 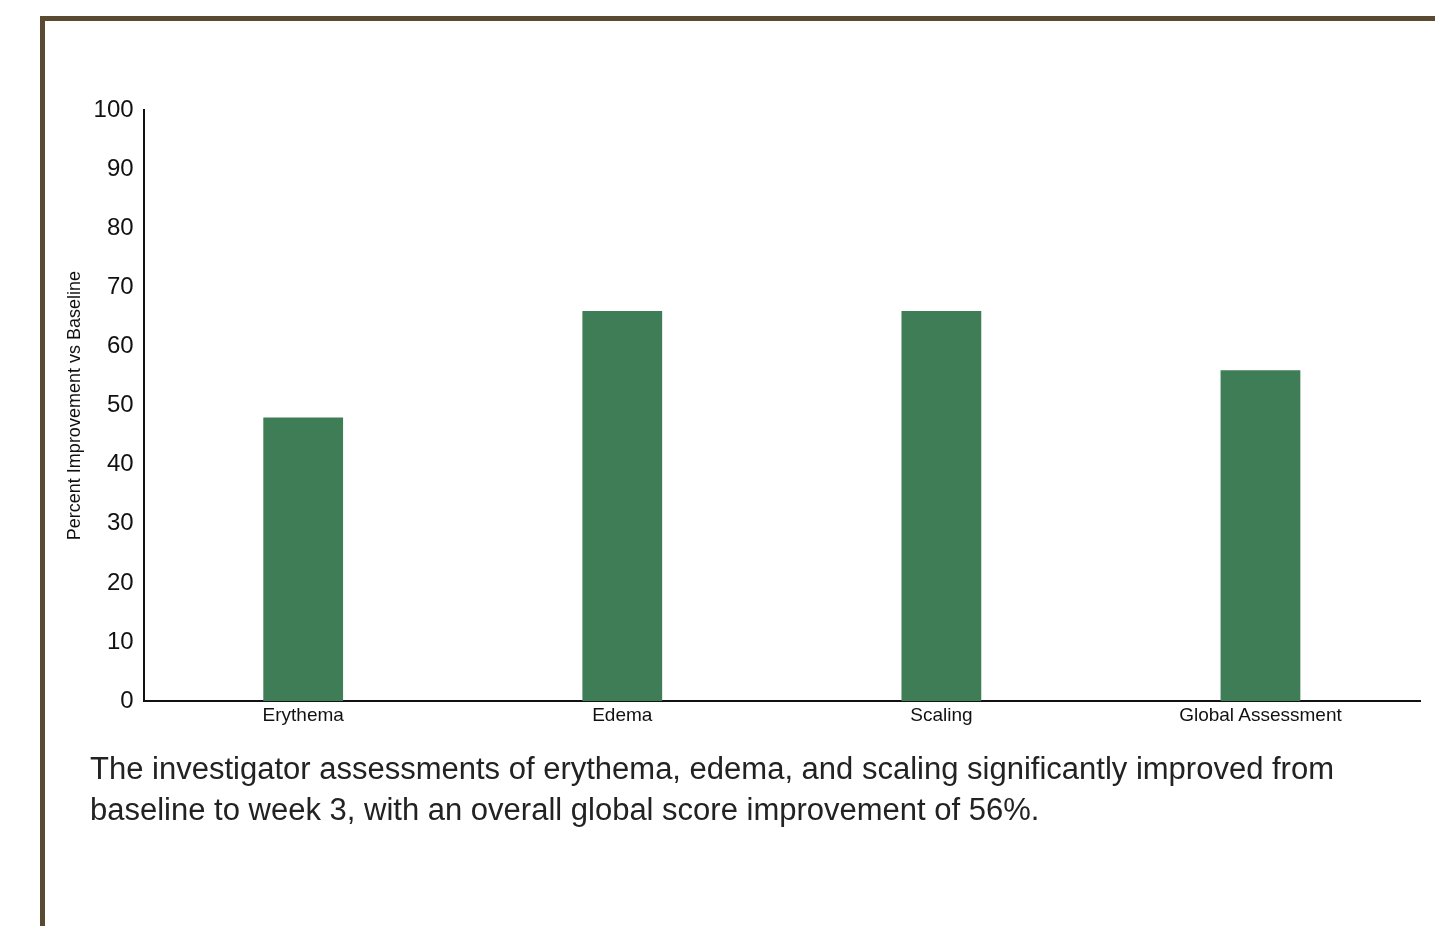 I want to click on y-tick-label: 100, so click(x=113, y=108).